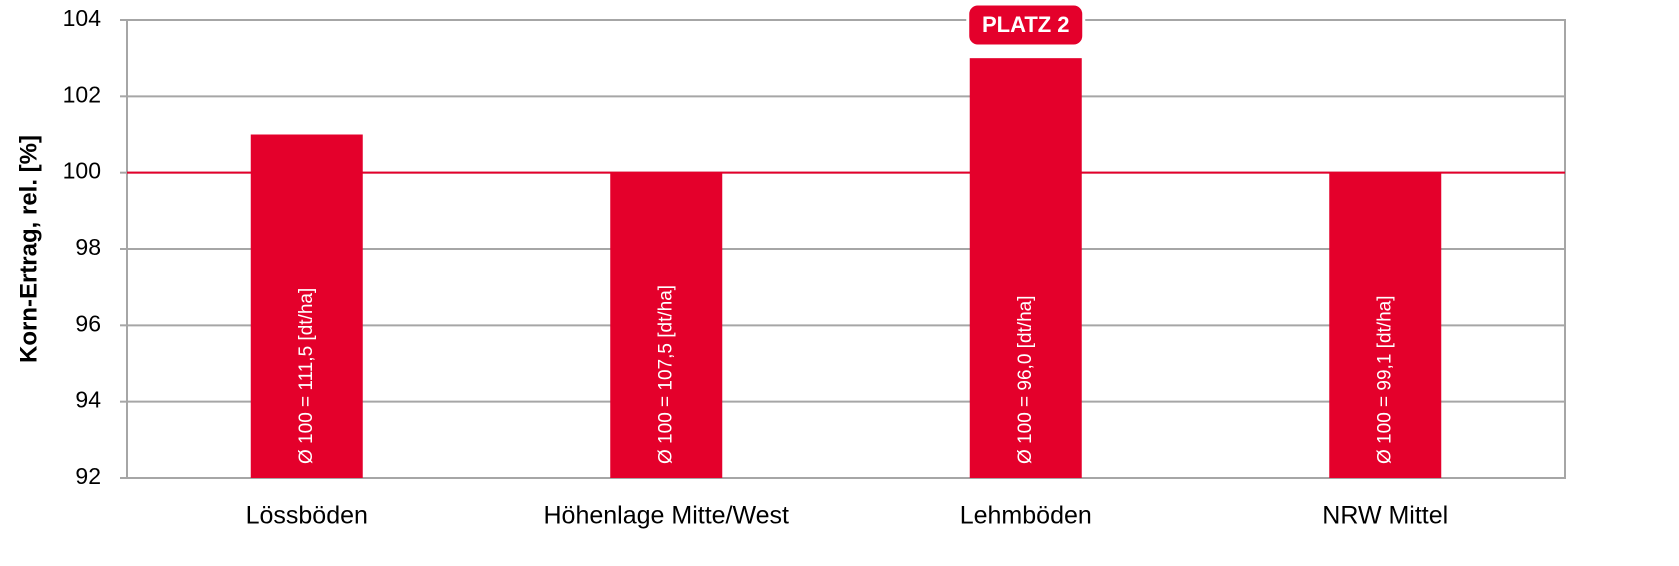 The image size is (1679, 566). Describe the element at coordinates (82, 171) in the screenshot. I see `y-tick-label: 100` at that location.